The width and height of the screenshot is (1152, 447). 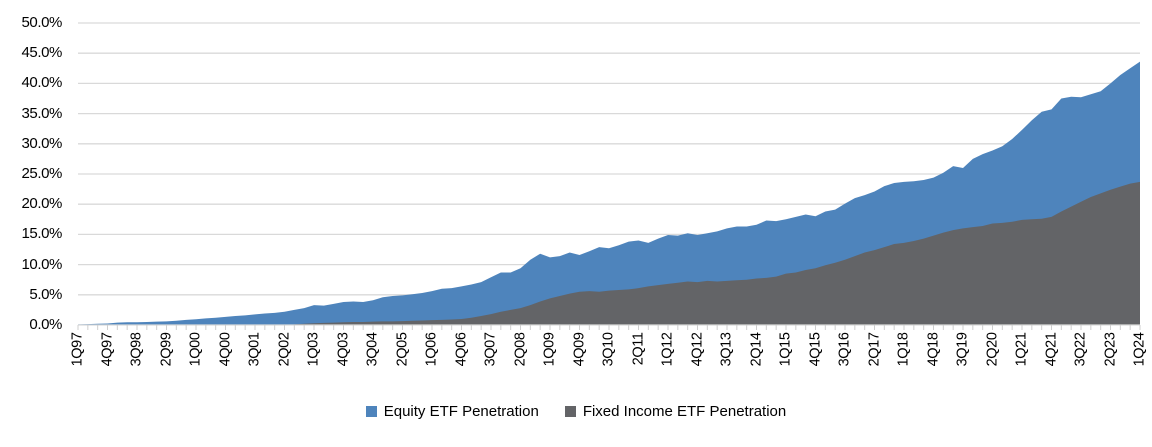 What do you see at coordinates (490, 349) in the screenshot?
I see `x-axis-tick-label: 3Q07` at bounding box center [490, 349].